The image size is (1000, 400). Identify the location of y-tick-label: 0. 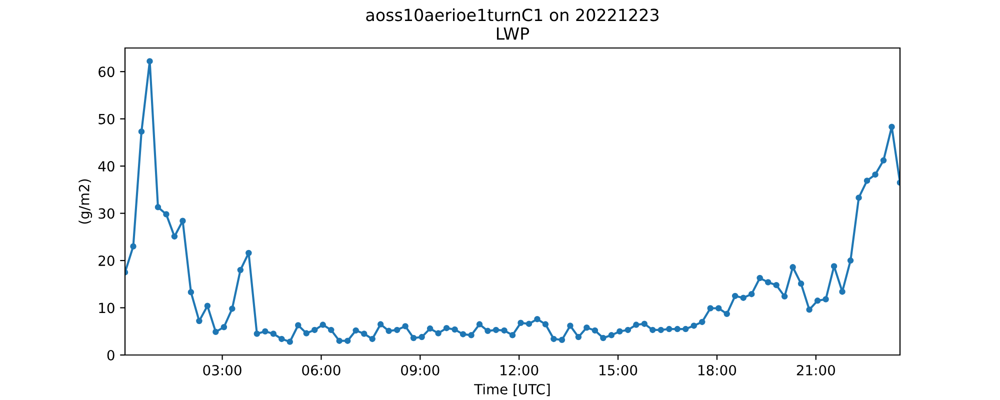
(110, 355).